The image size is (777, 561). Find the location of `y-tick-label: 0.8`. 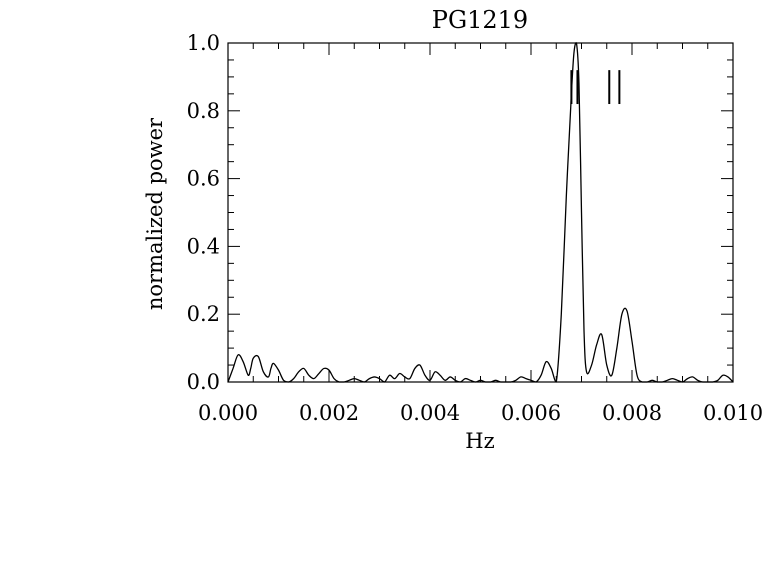

y-tick-label: 0.8 is located at coordinates (203, 111).